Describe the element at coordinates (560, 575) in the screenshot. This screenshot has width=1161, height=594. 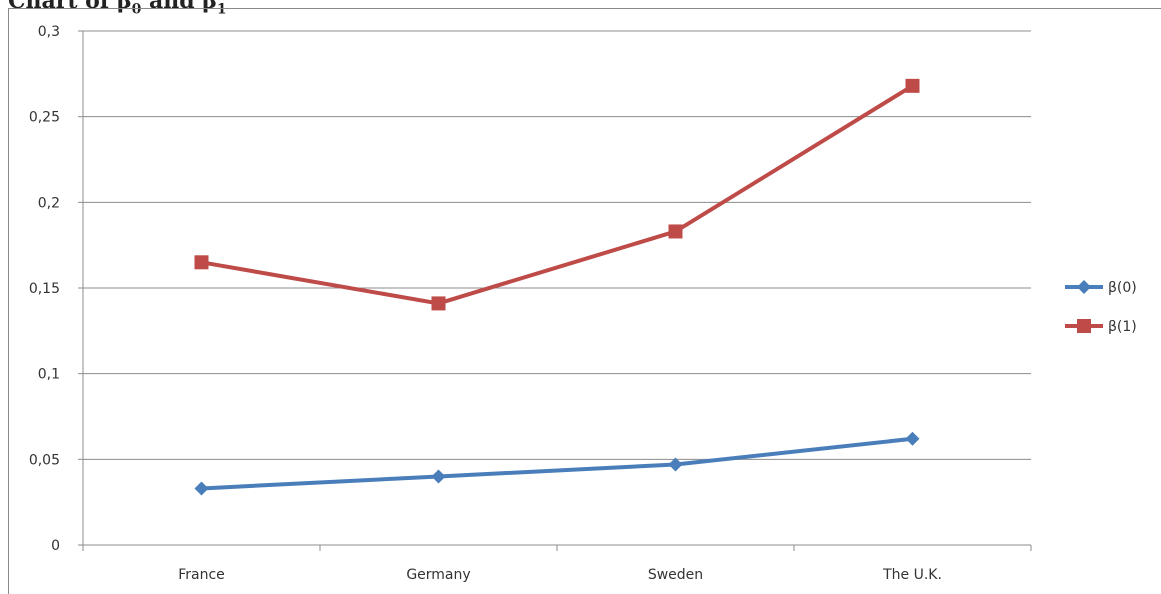
I see `x-tick-labels: France Germany Sweden The U.K.` at that location.